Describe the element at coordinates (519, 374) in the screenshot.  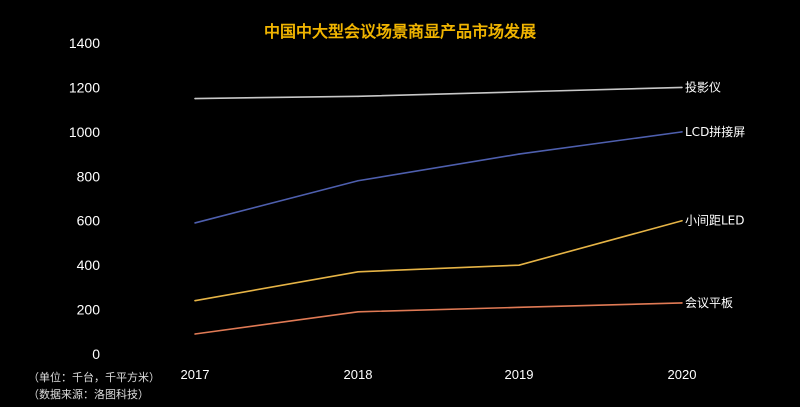
I see `x-tick-label: 2019` at that location.